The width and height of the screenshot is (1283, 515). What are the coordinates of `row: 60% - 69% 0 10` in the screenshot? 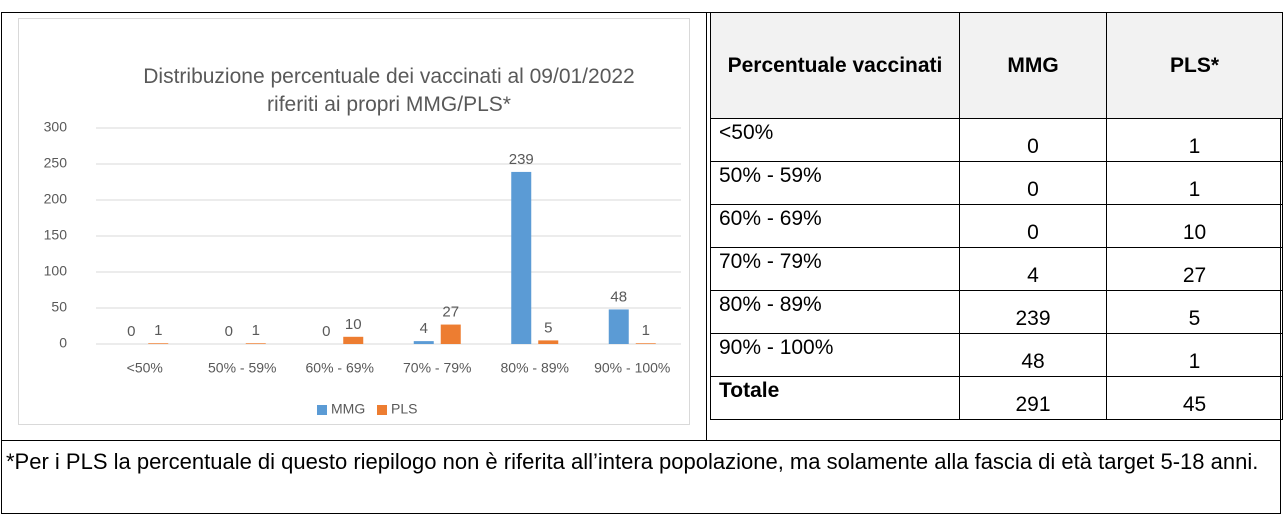 It's located at (996, 226).